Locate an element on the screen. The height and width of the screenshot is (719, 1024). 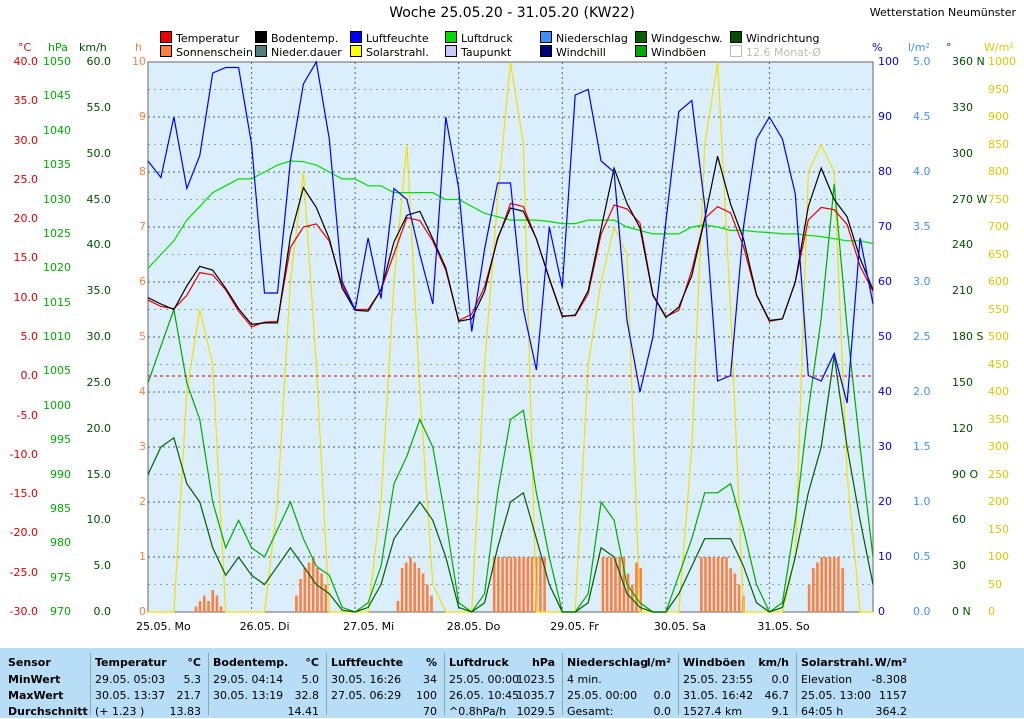
temp-axis-tick: -30.0 is located at coordinates (23, 611).